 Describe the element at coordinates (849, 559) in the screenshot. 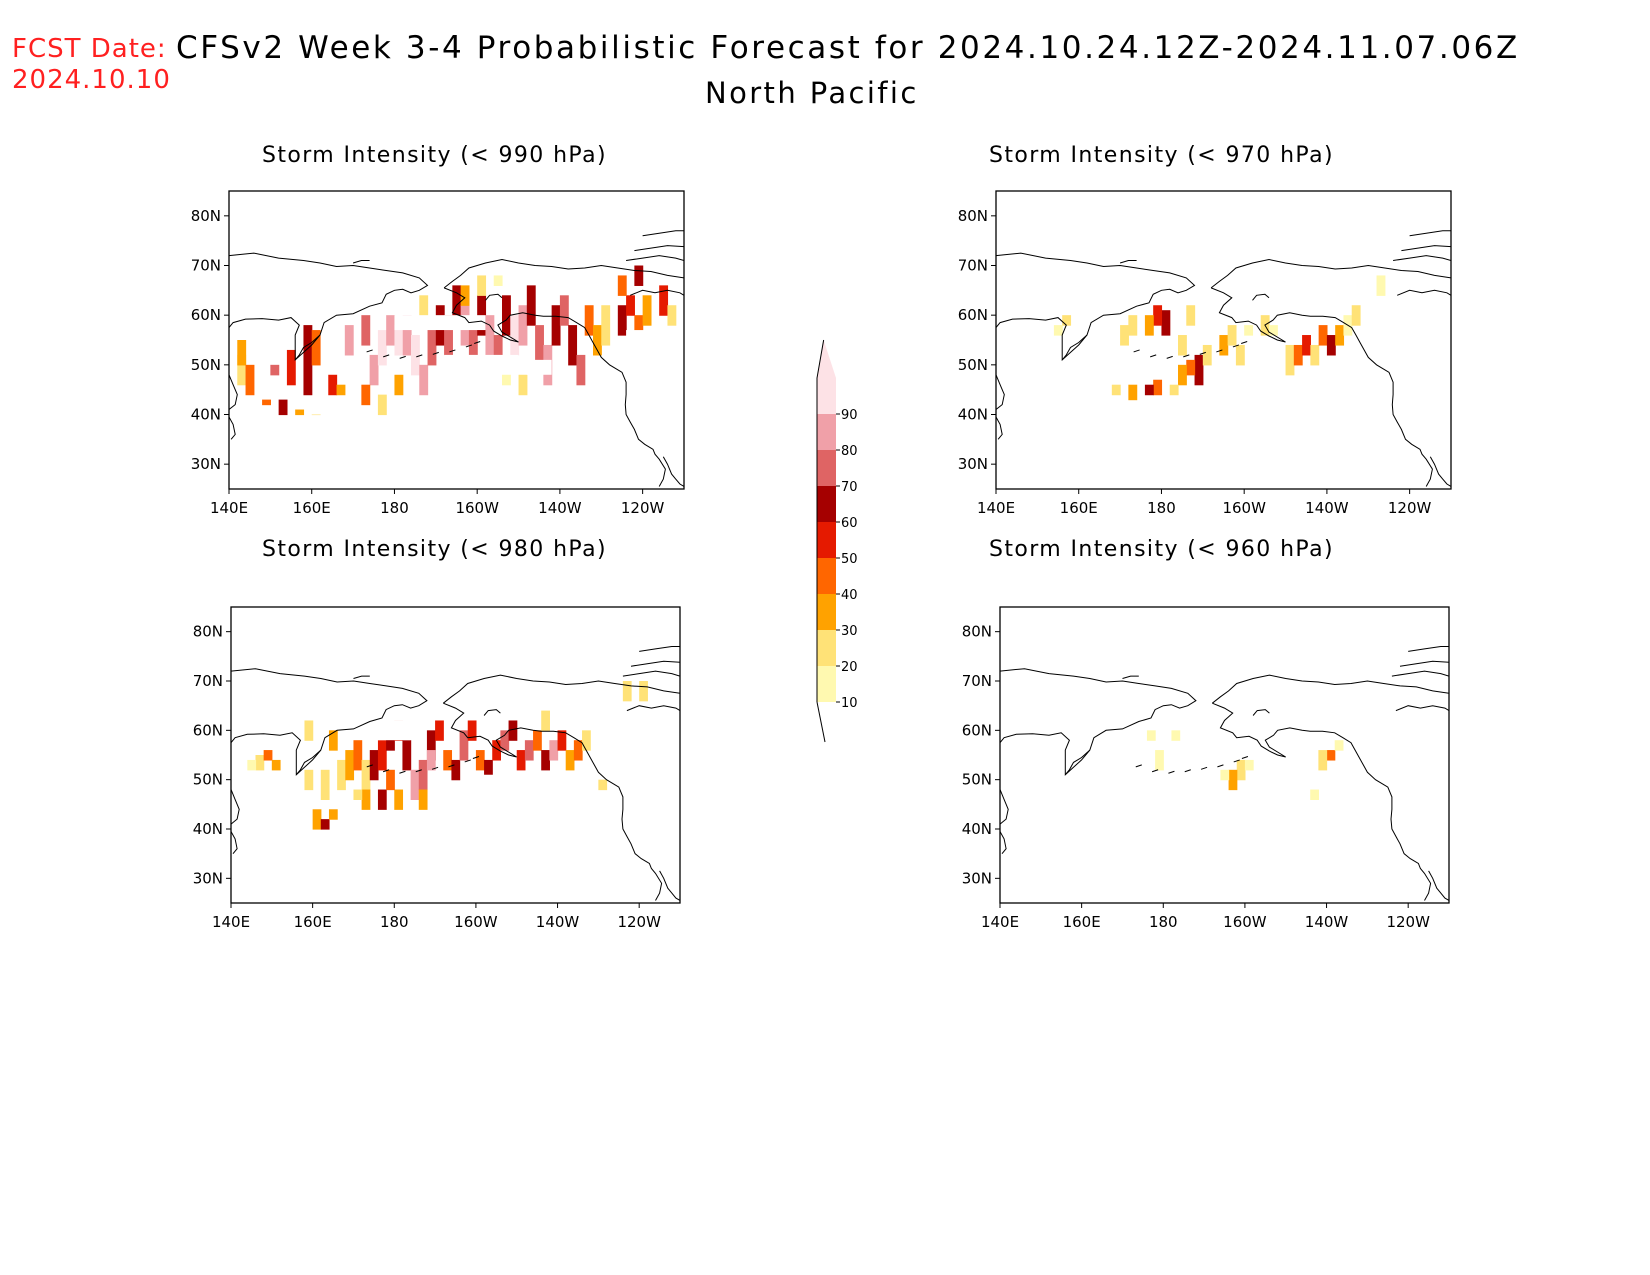

I see `colorbar-tick-label: 50` at that location.